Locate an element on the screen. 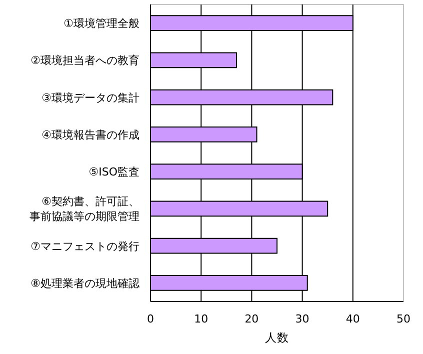 Image resolution: width=423 pixels, height=354 pixels. x-axis-title: 人数 is located at coordinates (277, 337).